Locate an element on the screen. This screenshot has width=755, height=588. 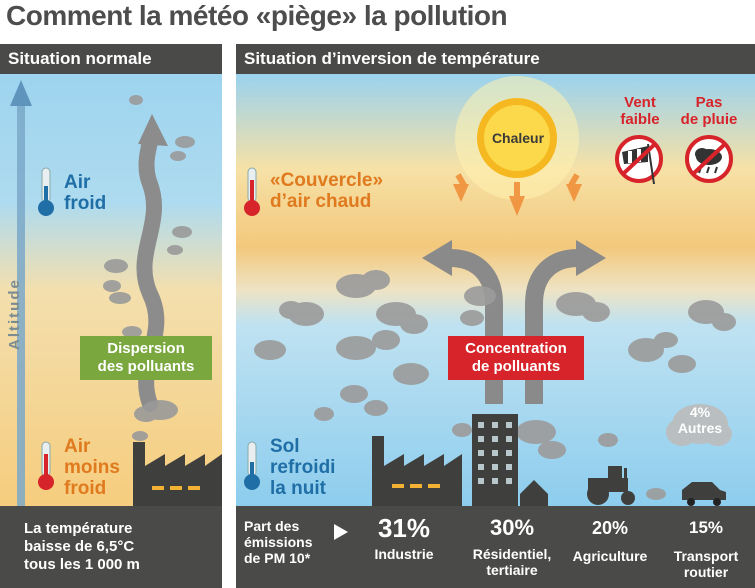
weak-wind-line2: faible is located at coordinates (640, 119).